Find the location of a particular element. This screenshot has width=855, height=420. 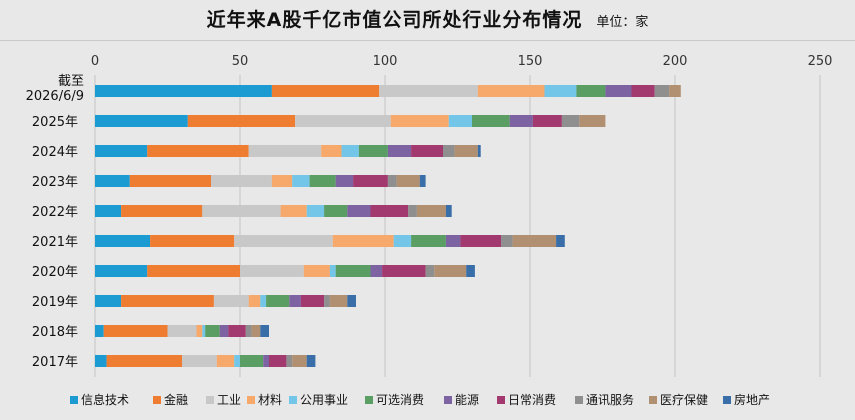

legend-label-3: 材料 is located at coordinates (270, 400).